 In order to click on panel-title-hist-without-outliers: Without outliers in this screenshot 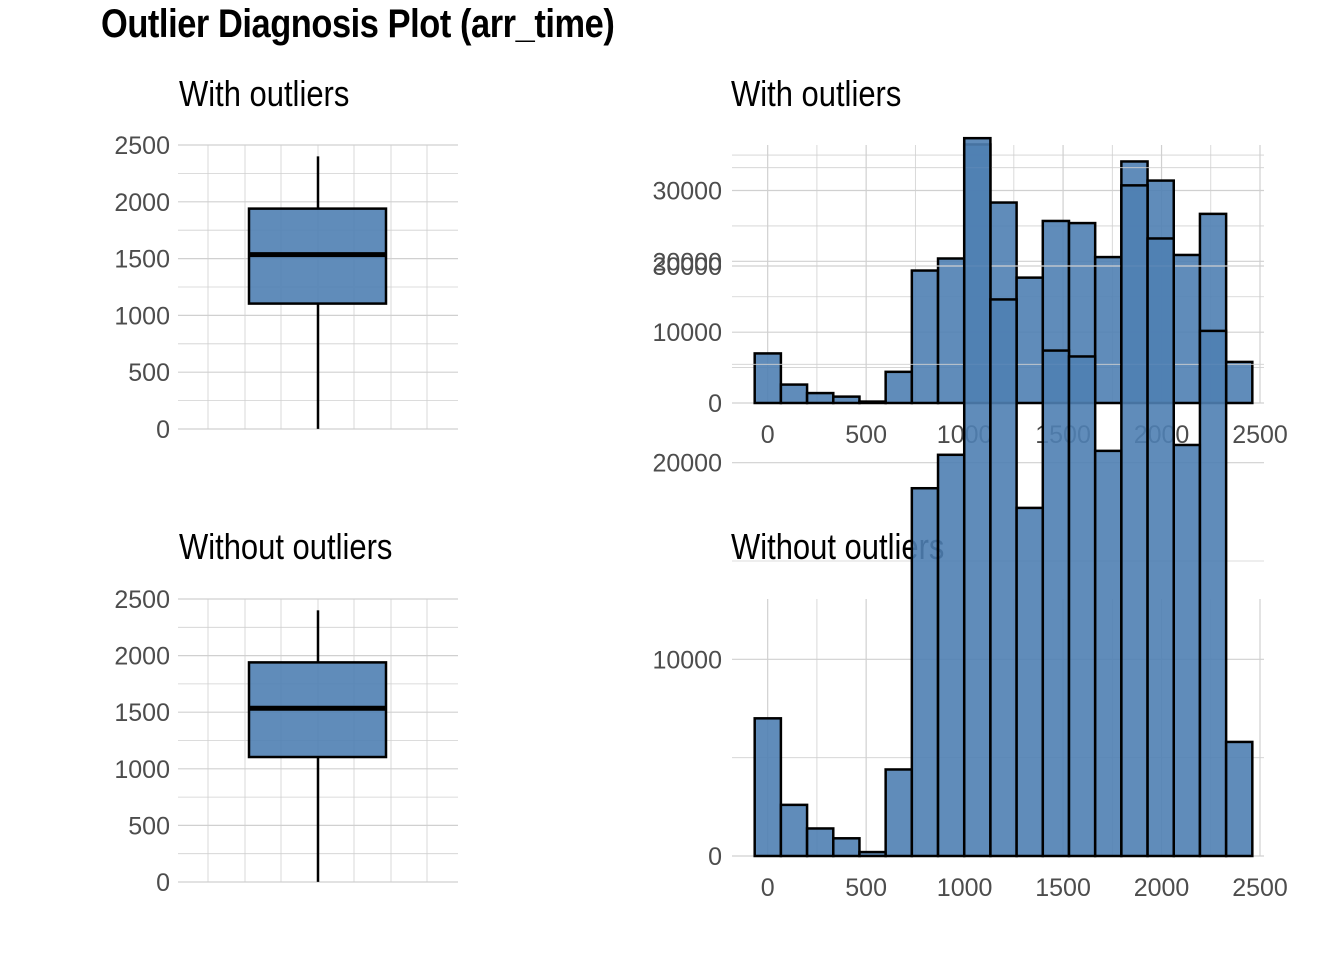, I will do `click(838, 546)`.